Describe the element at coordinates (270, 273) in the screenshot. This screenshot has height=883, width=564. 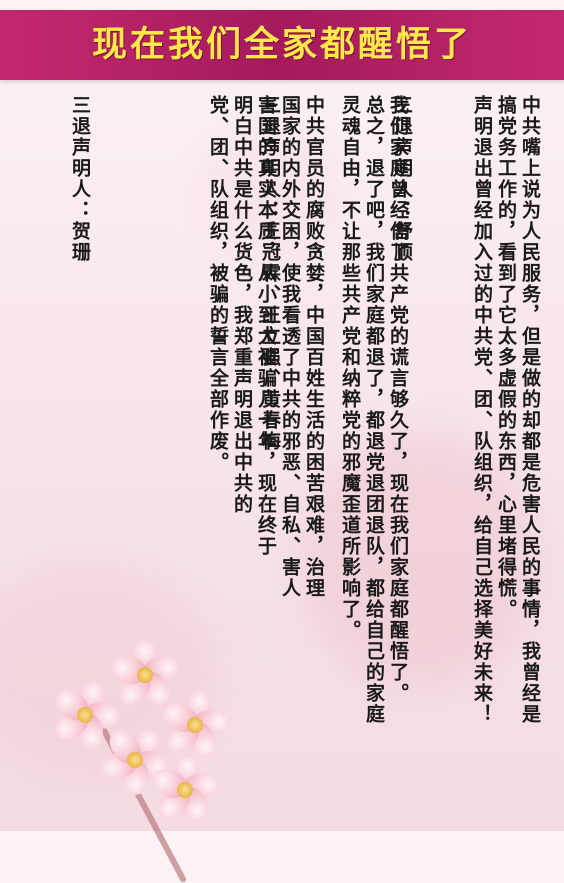
I see `statement-signature: 三退声明人：王冠霖、王立强、黄春梅` at that location.